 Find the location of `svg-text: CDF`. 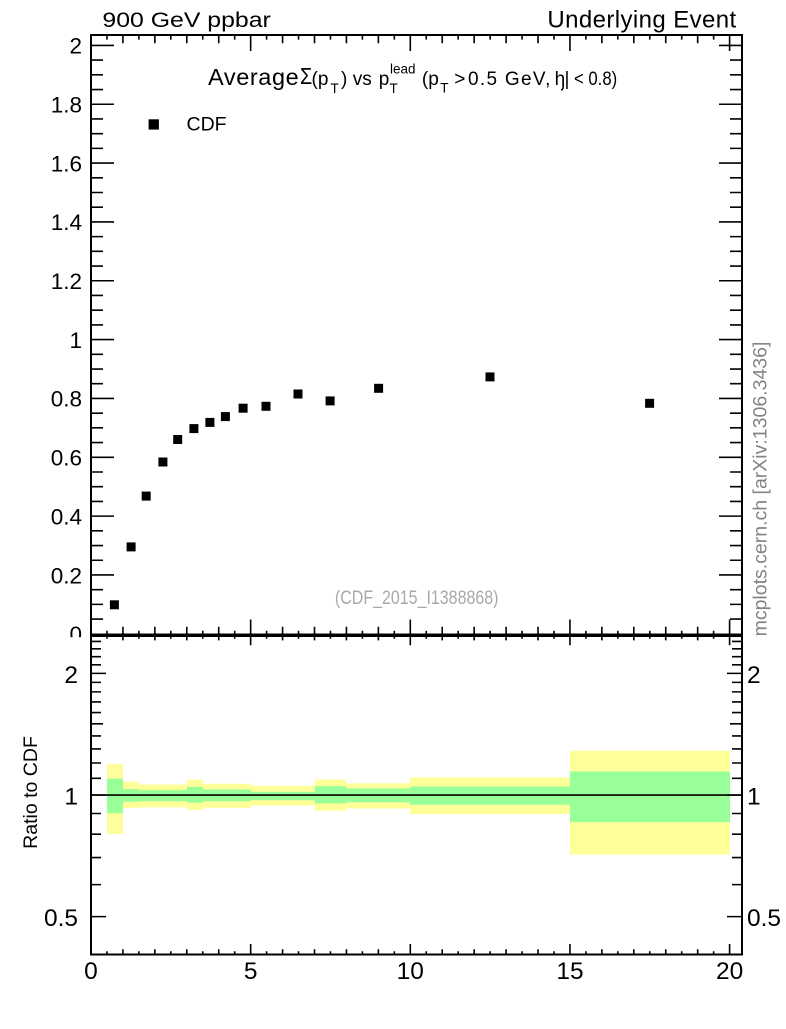

svg-text: CDF is located at coordinates (207, 125).